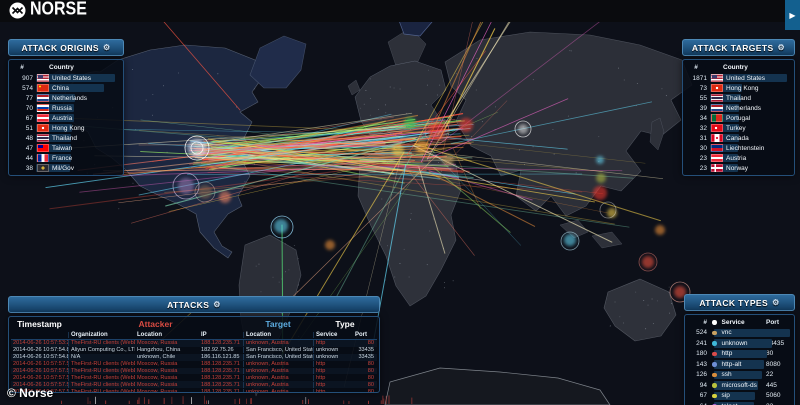  What do you see at coordinates (366, 350) in the screenshot?
I see `attack-port: 33435` at bounding box center [366, 350].